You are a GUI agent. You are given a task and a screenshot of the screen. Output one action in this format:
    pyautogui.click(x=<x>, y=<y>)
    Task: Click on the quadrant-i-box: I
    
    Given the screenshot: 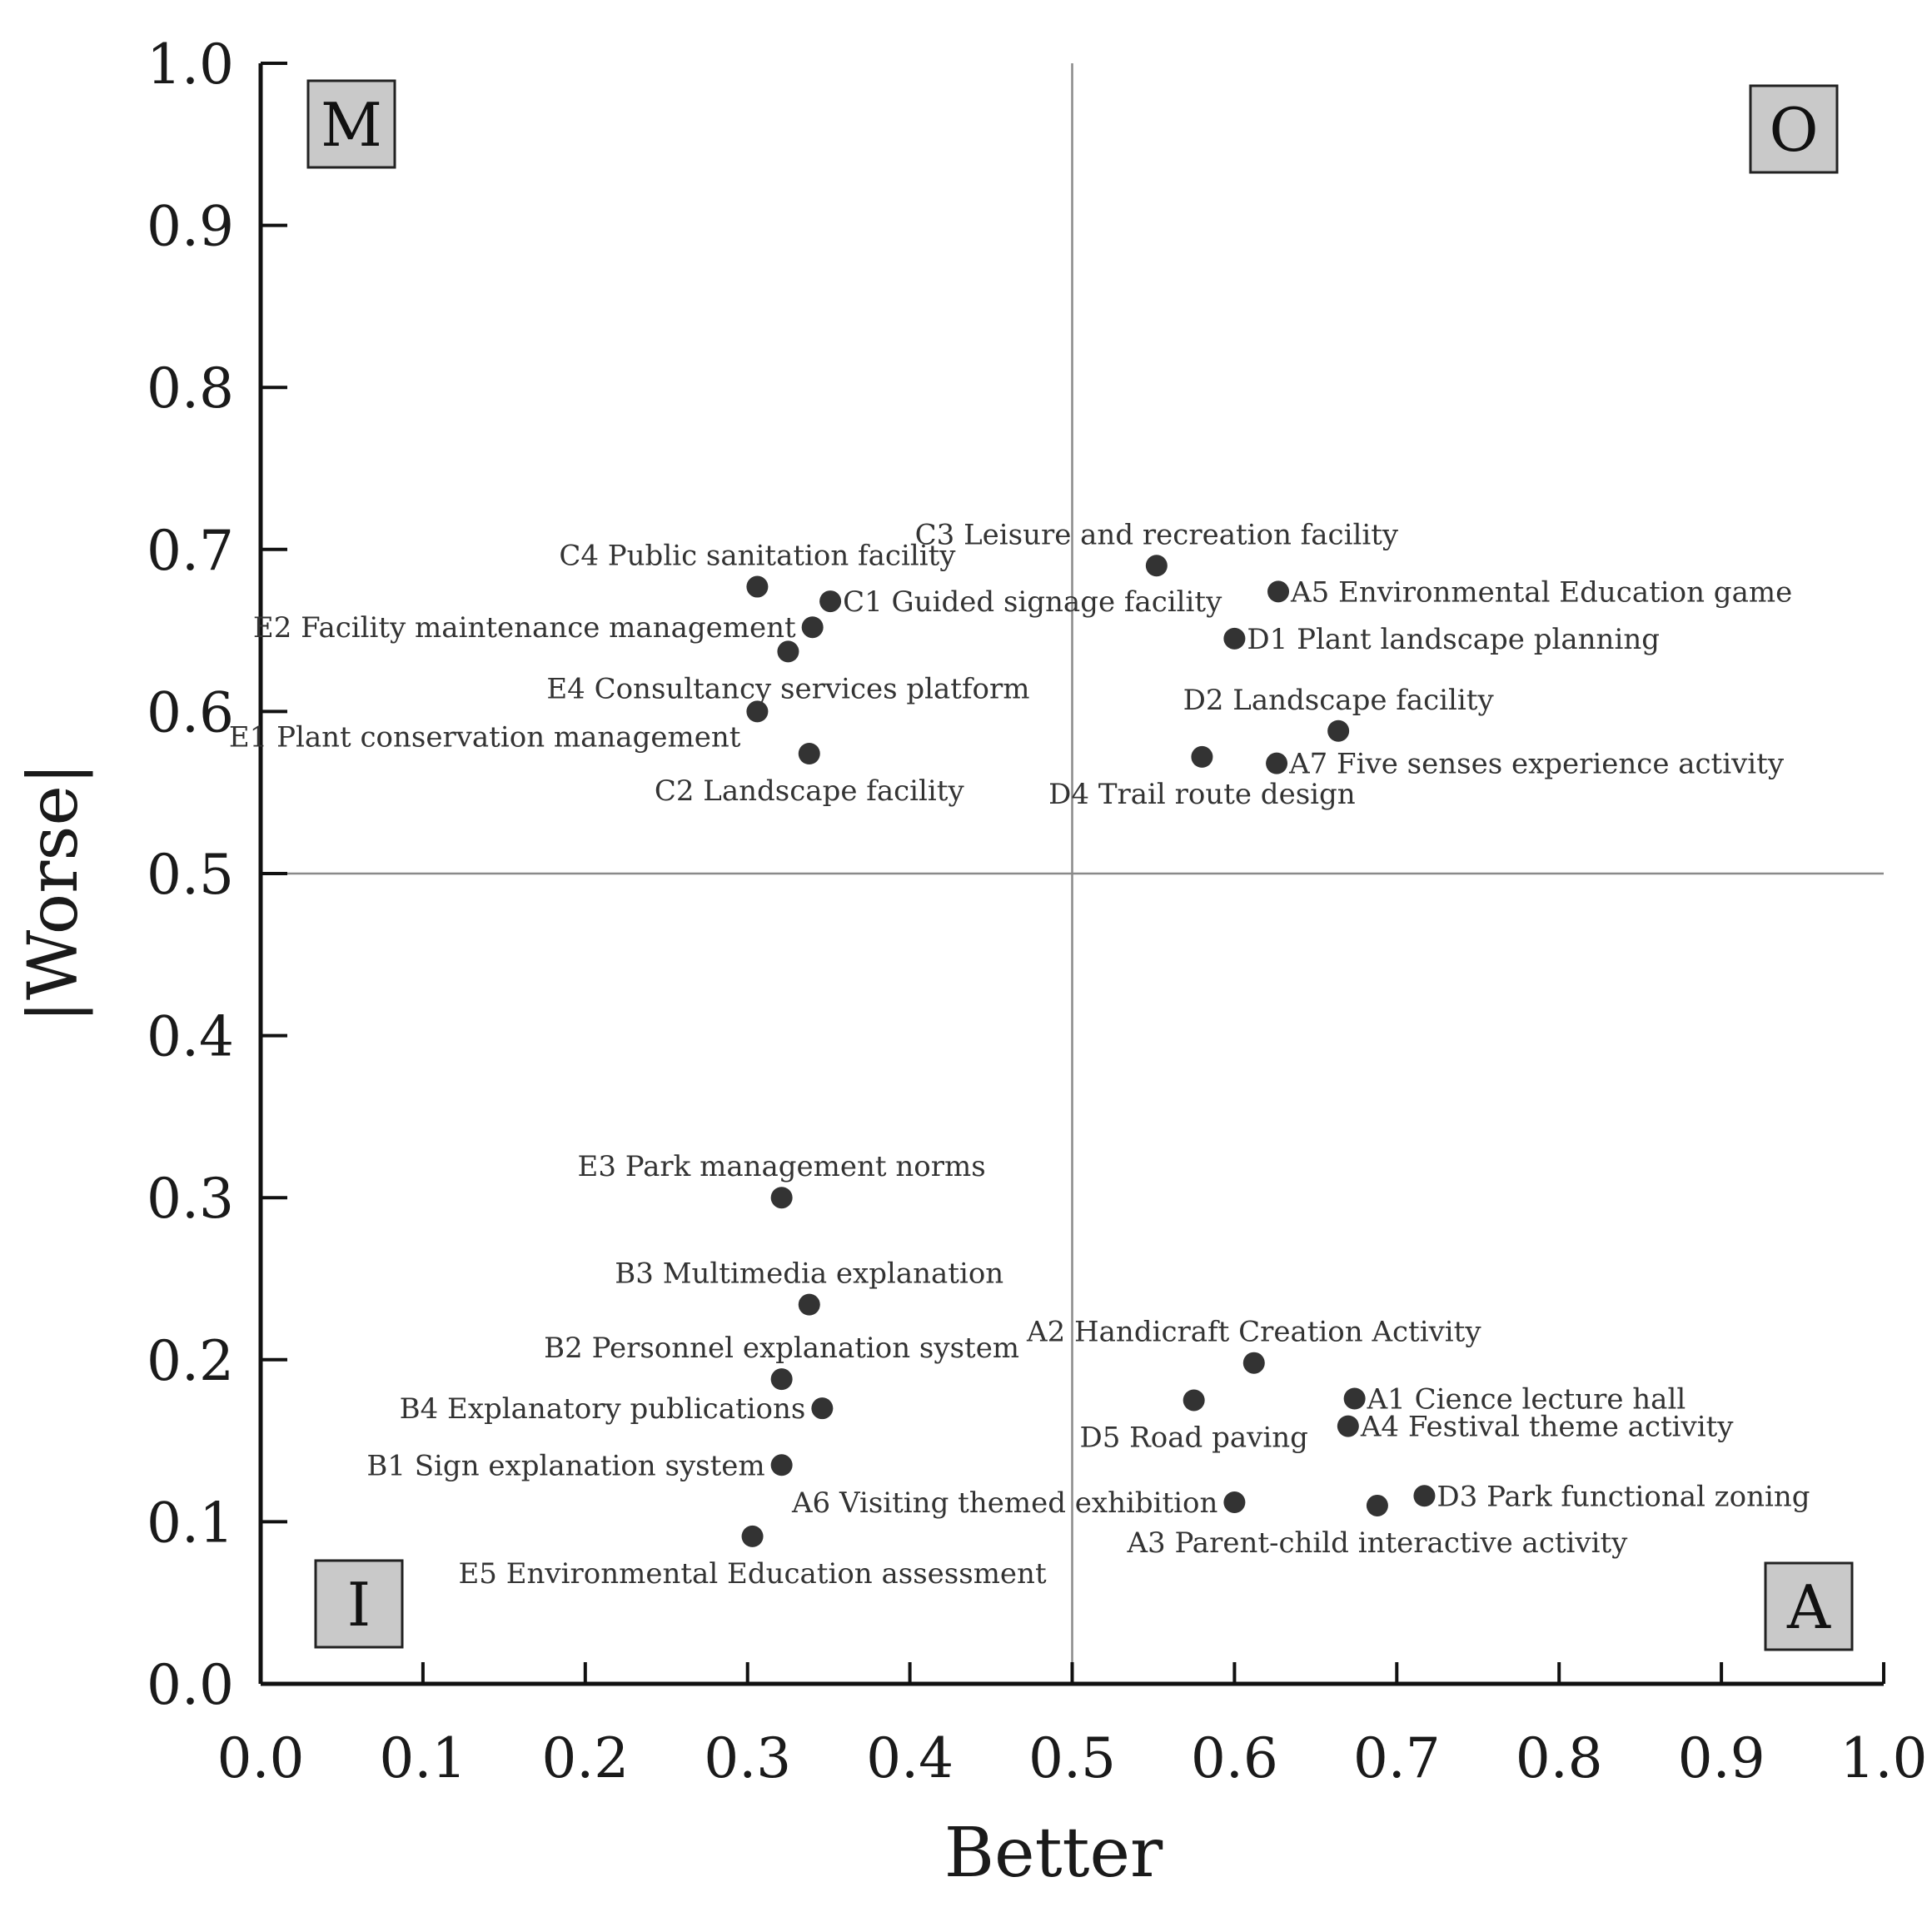 What is the action you would take?
    pyautogui.click(x=359, y=1604)
    